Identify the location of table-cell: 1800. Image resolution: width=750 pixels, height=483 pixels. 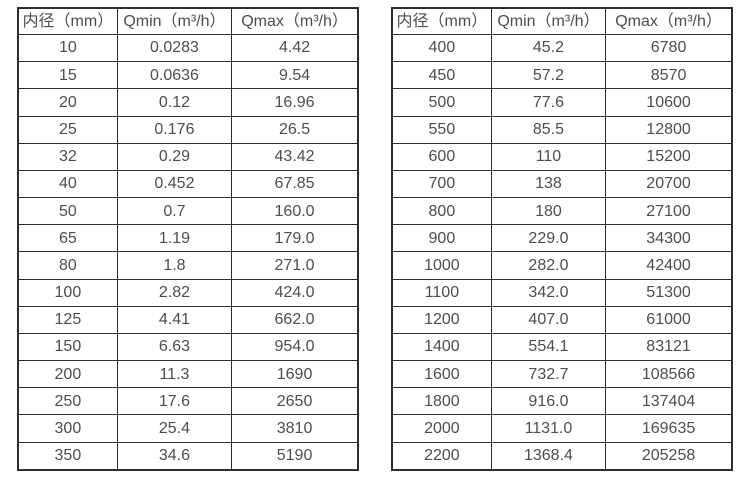
(441, 401).